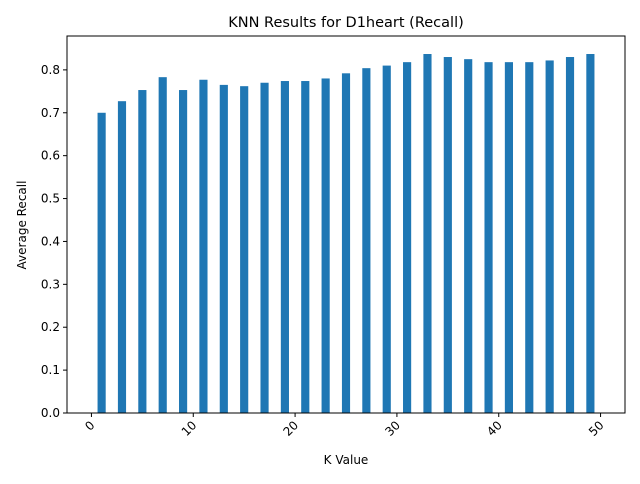  What do you see at coordinates (22, 225) in the screenshot?
I see `y-axis-label: Average Recall` at bounding box center [22, 225].